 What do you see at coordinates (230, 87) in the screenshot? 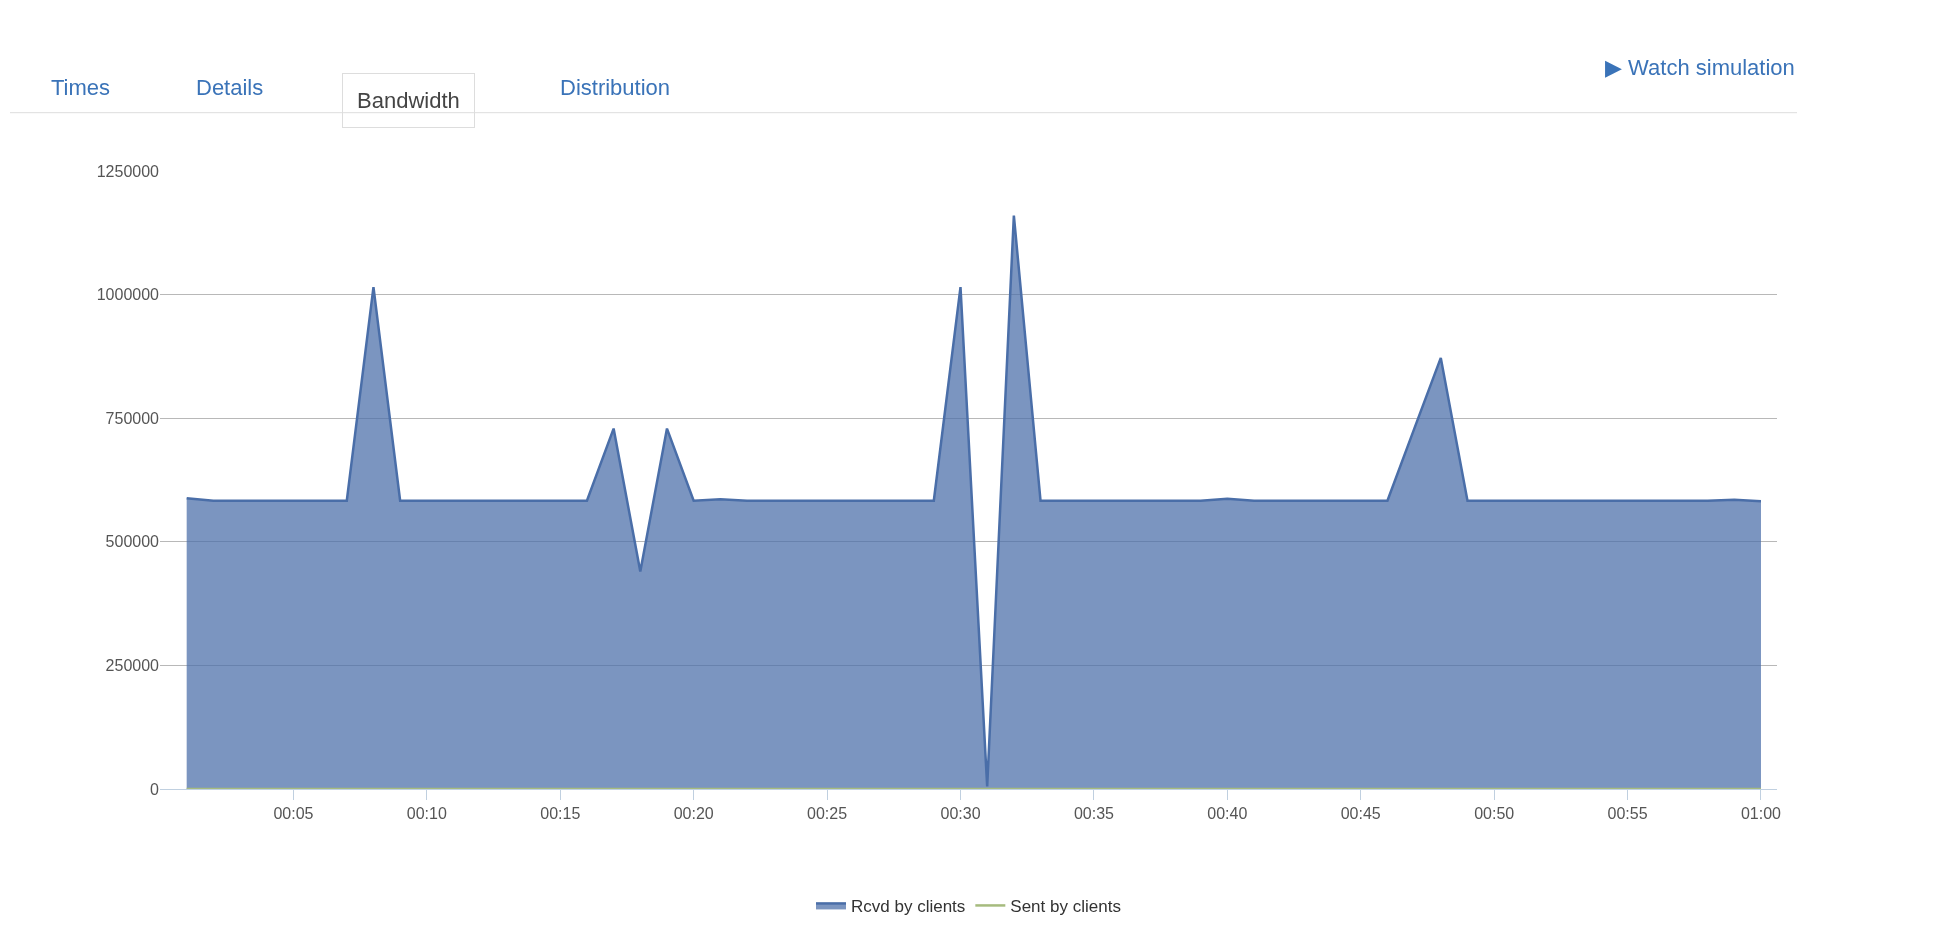
I see `text: Details` at bounding box center [230, 87].